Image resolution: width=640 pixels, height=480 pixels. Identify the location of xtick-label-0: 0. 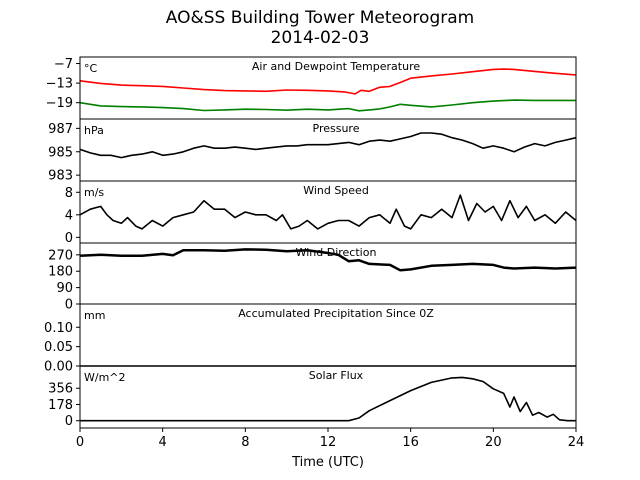
(80, 442).